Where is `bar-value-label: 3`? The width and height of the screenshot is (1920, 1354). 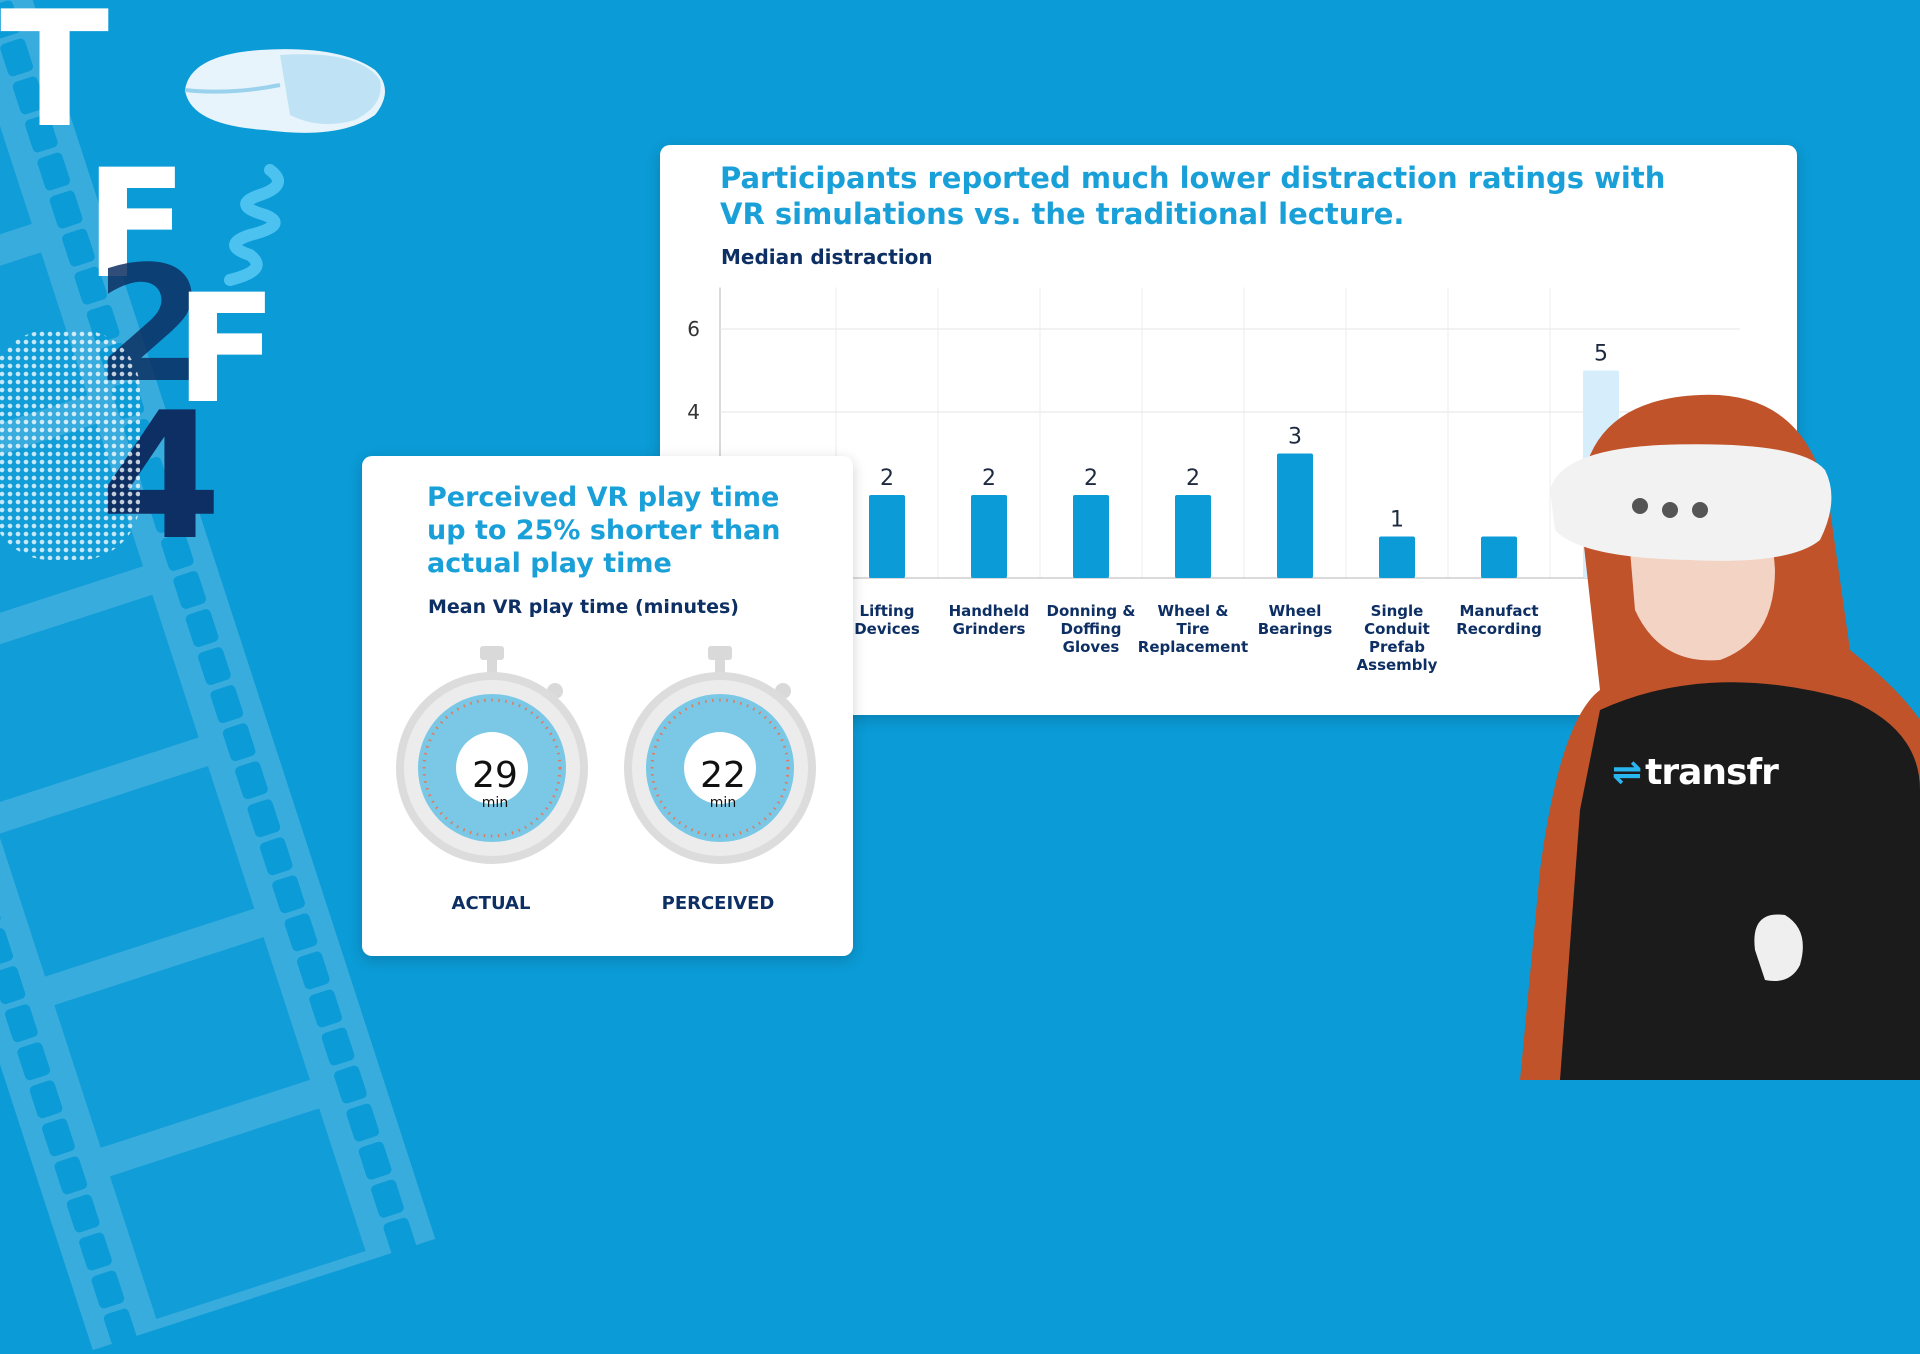 bar-value-label: 3 is located at coordinates (1295, 437).